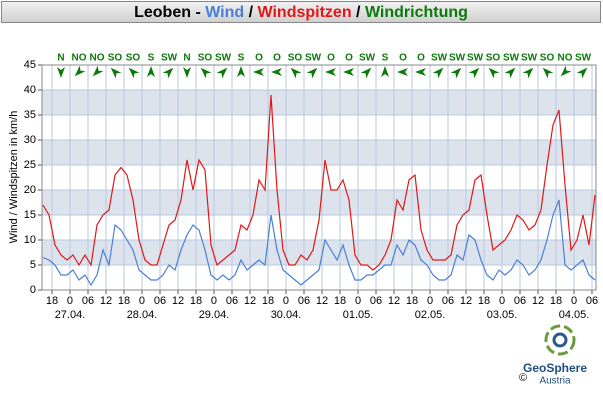 Image resolution: width=603 pixels, height=400 pixels. What do you see at coordinates (33, 265) in the screenshot?
I see `y-tick-label: 5` at bounding box center [33, 265].